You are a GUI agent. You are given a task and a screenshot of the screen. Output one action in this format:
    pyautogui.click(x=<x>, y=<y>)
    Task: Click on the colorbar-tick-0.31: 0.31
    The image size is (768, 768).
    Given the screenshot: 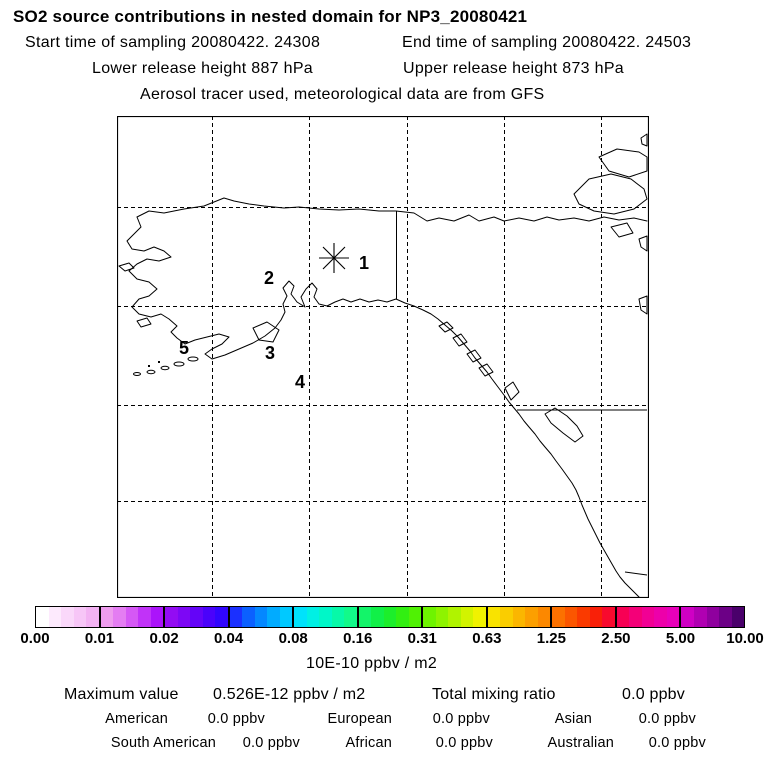 What is the action you would take?
    pyautogui.click(x=422, y=638)
    